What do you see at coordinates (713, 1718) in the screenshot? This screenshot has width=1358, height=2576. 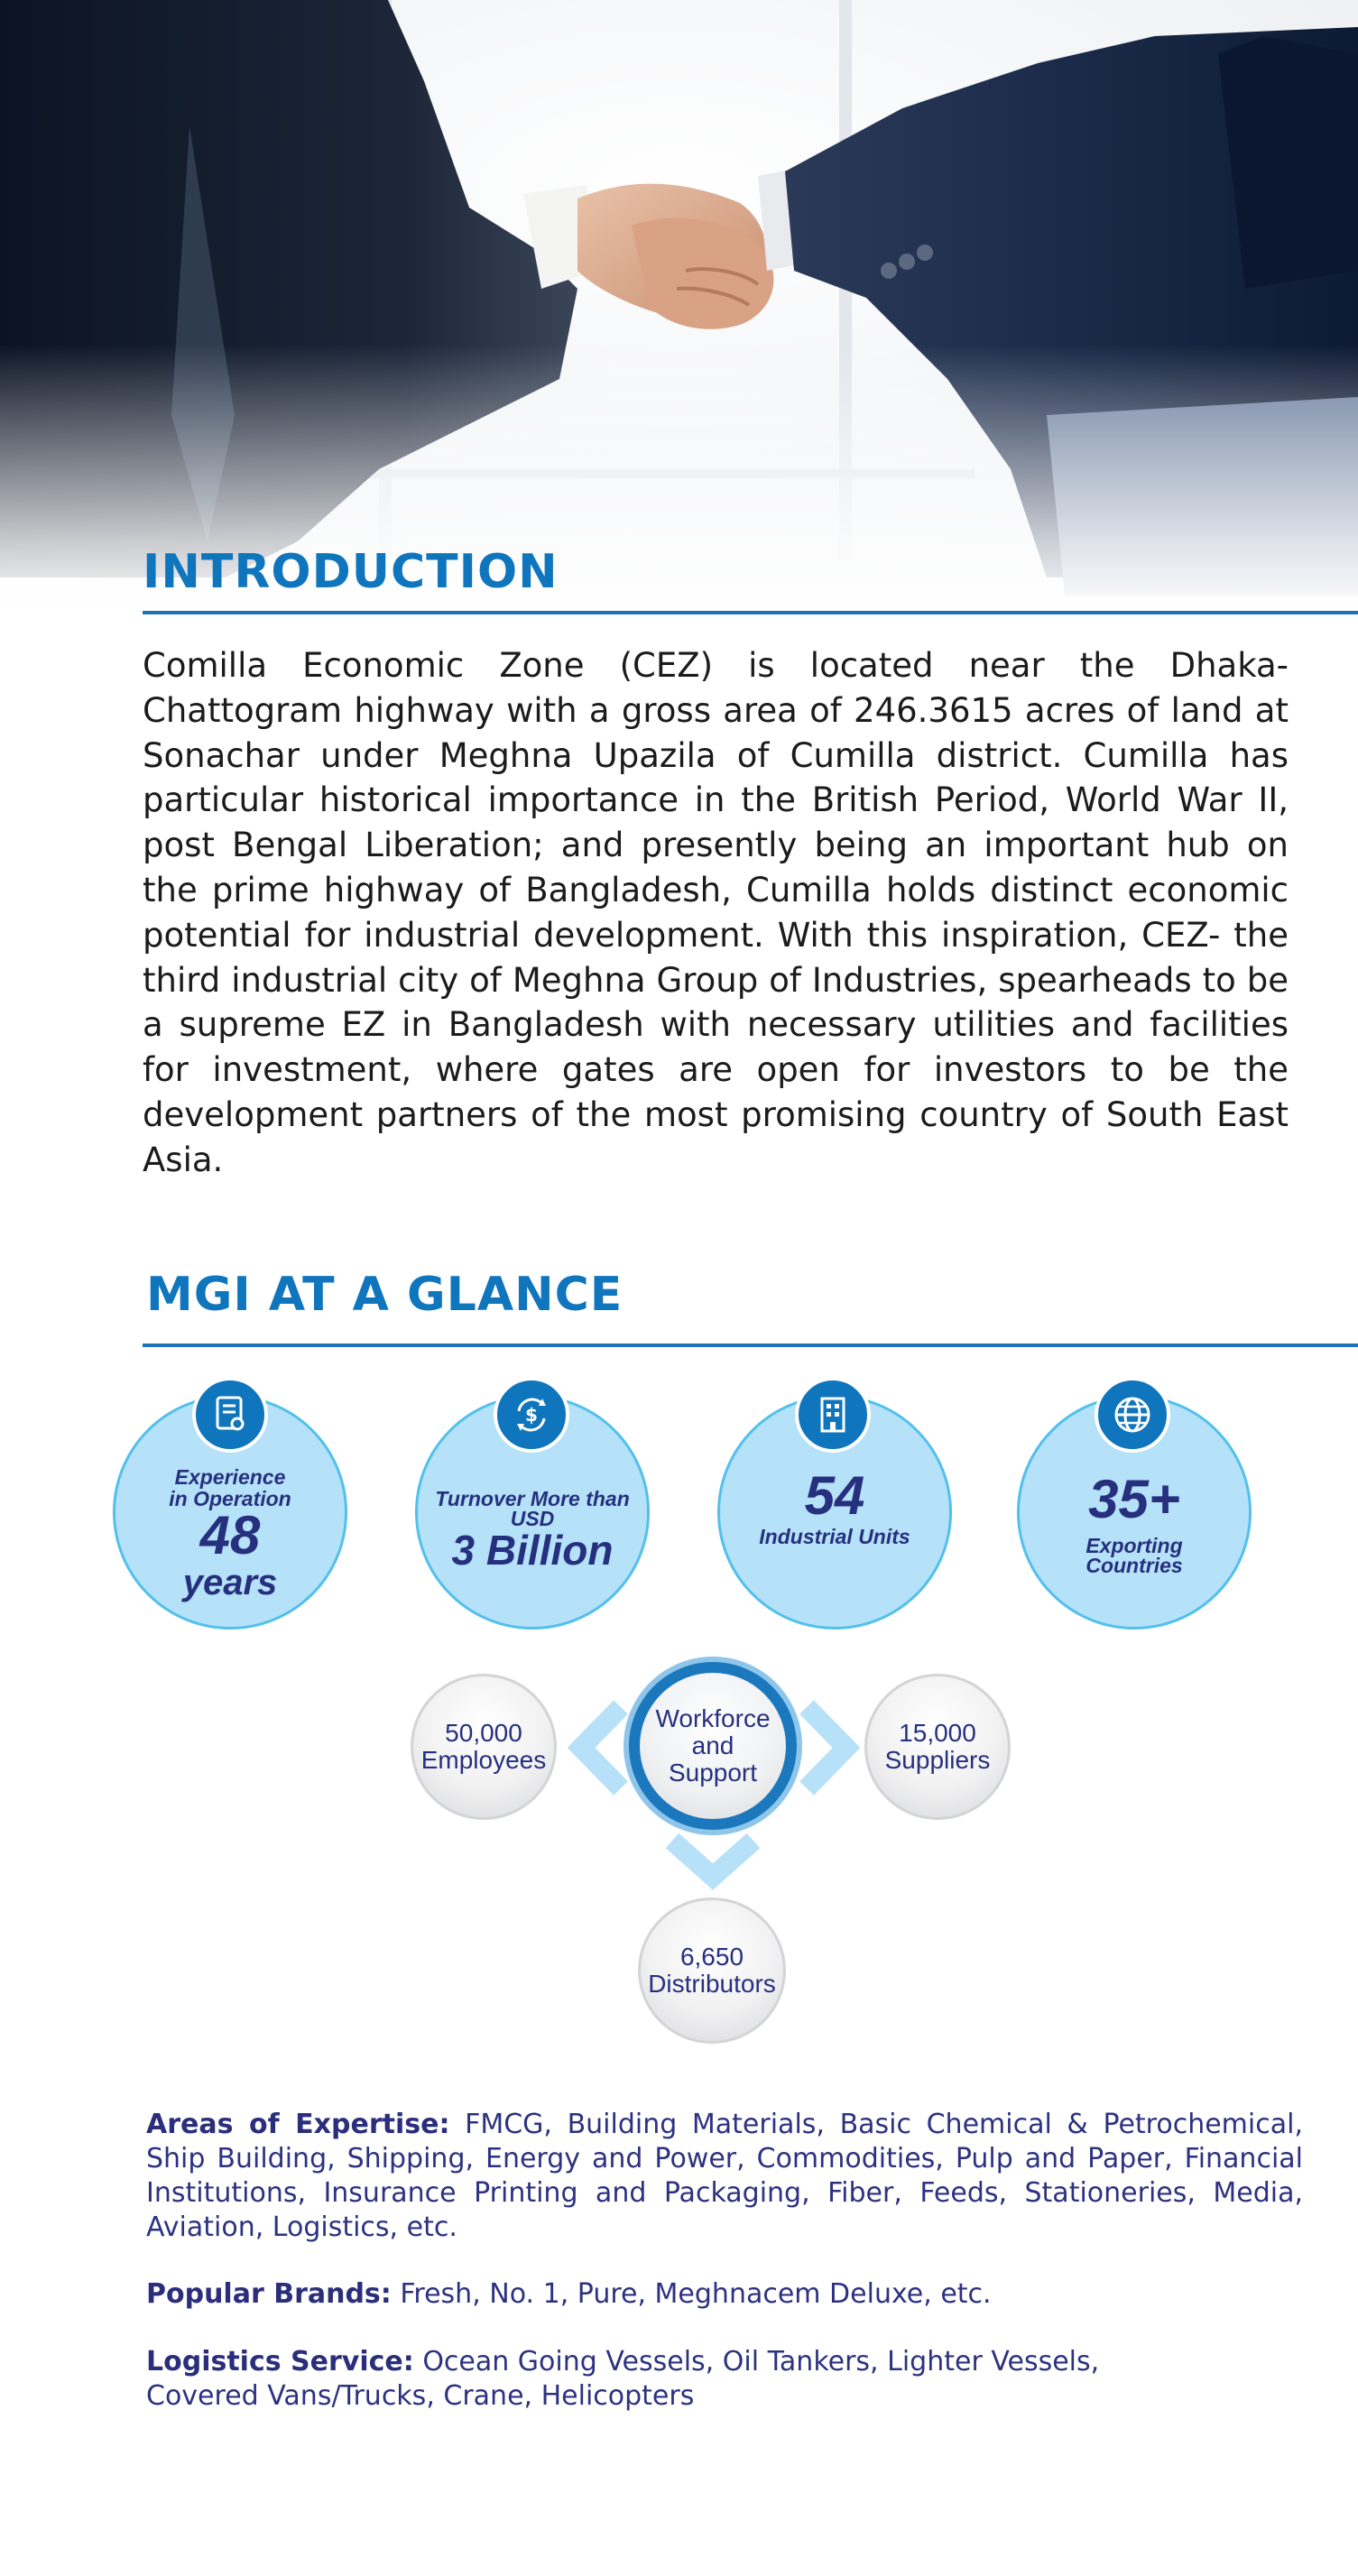 I see `hub-label: Workforce` at bounding box center [713, 1718].